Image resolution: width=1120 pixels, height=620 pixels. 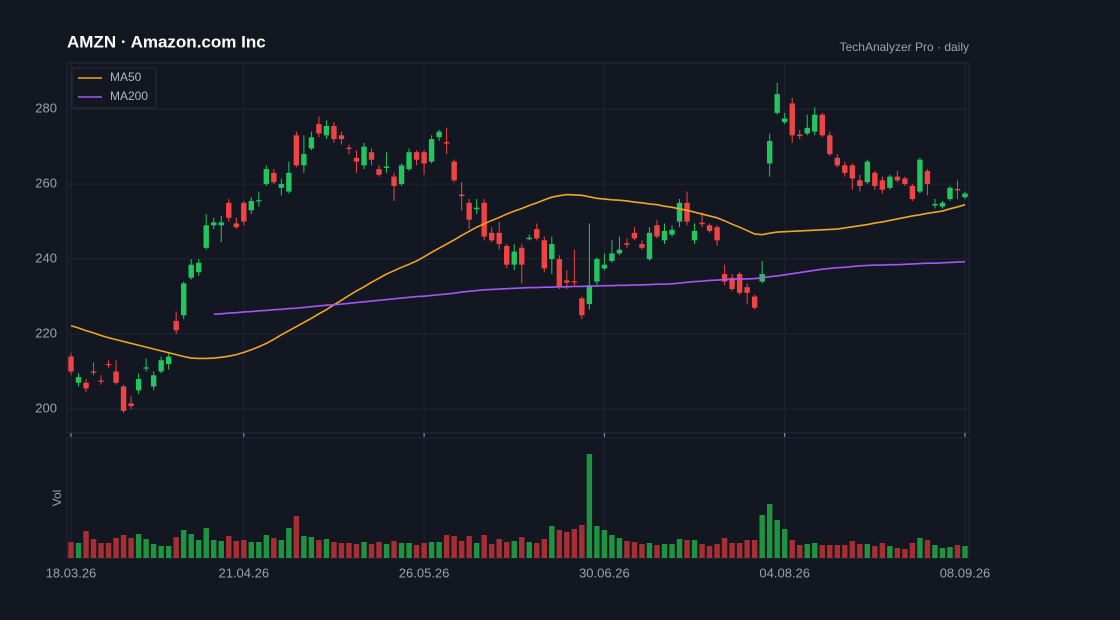 I want to click on x-tick-label: 08.09.26, so click(x=965, y=572).